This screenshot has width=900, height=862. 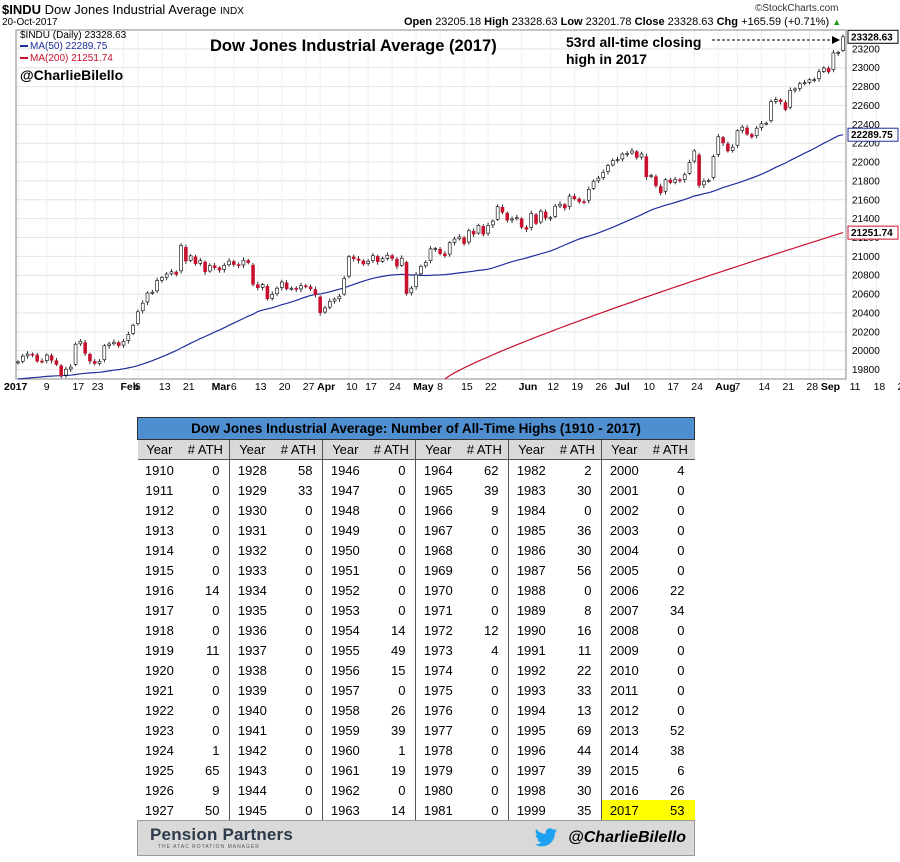 What do you see at coordinates (606, 59) in the screenshot?
I see `annotation-line-2: high in 2017` at bounding box center [606, 59].